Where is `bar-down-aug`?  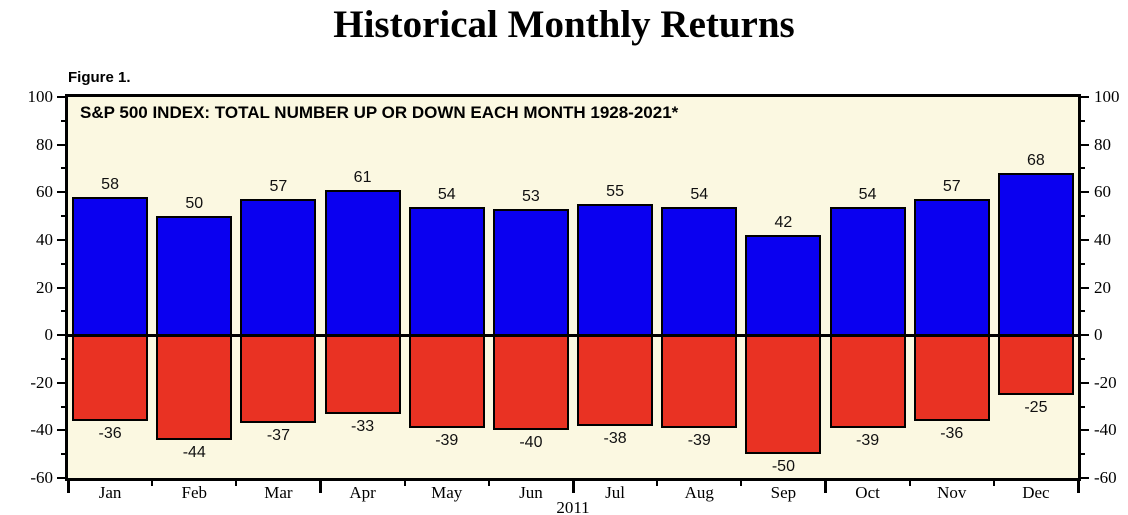 bar-down-aug is located at coordinates (699, 381).